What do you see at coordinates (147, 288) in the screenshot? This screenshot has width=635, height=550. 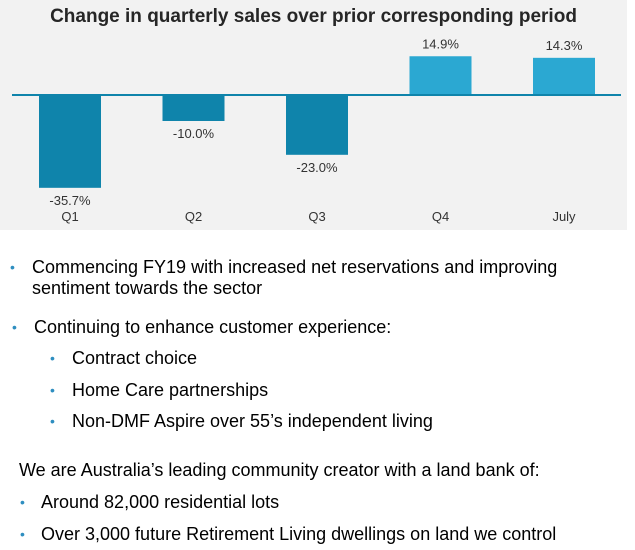 I see `bullet-text-continued: sentiment towards the sector` at bounding box center [147, 288].